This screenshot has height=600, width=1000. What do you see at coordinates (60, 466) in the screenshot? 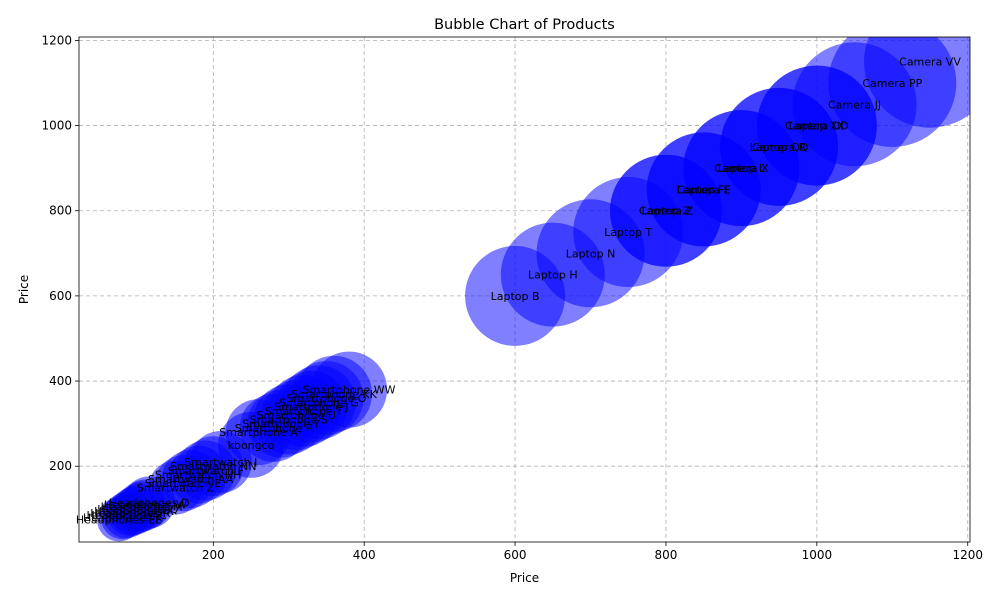
I see `y-tick-label: 200` at bounding box center [60, 466].